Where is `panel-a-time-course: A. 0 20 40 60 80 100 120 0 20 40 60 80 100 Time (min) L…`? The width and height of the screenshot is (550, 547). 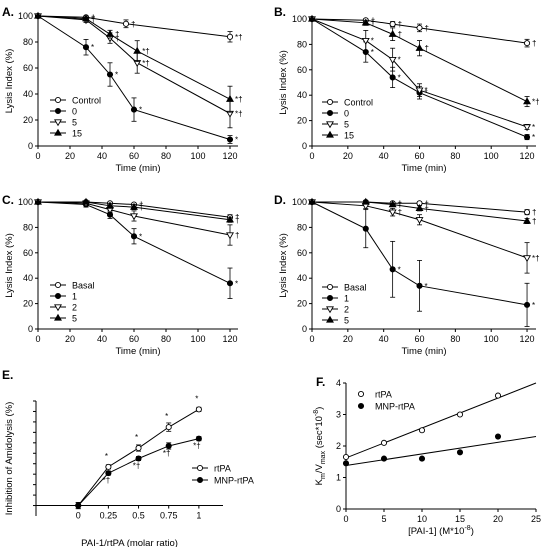
panel-a-time-course: A. 0 20 40 60 80 100 120 0 20 40 60 80 100 Time (min) L… is located at coordinates (122, 89).